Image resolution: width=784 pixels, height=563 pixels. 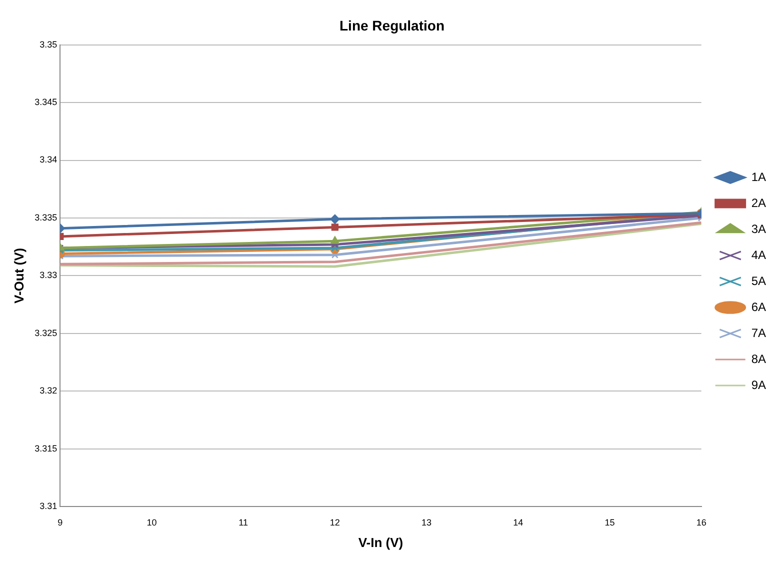 What do you see at coordinates (46, 217) in the screenshot?
I see `y-tick-label: 3.335` at bounding box center [46, 217].